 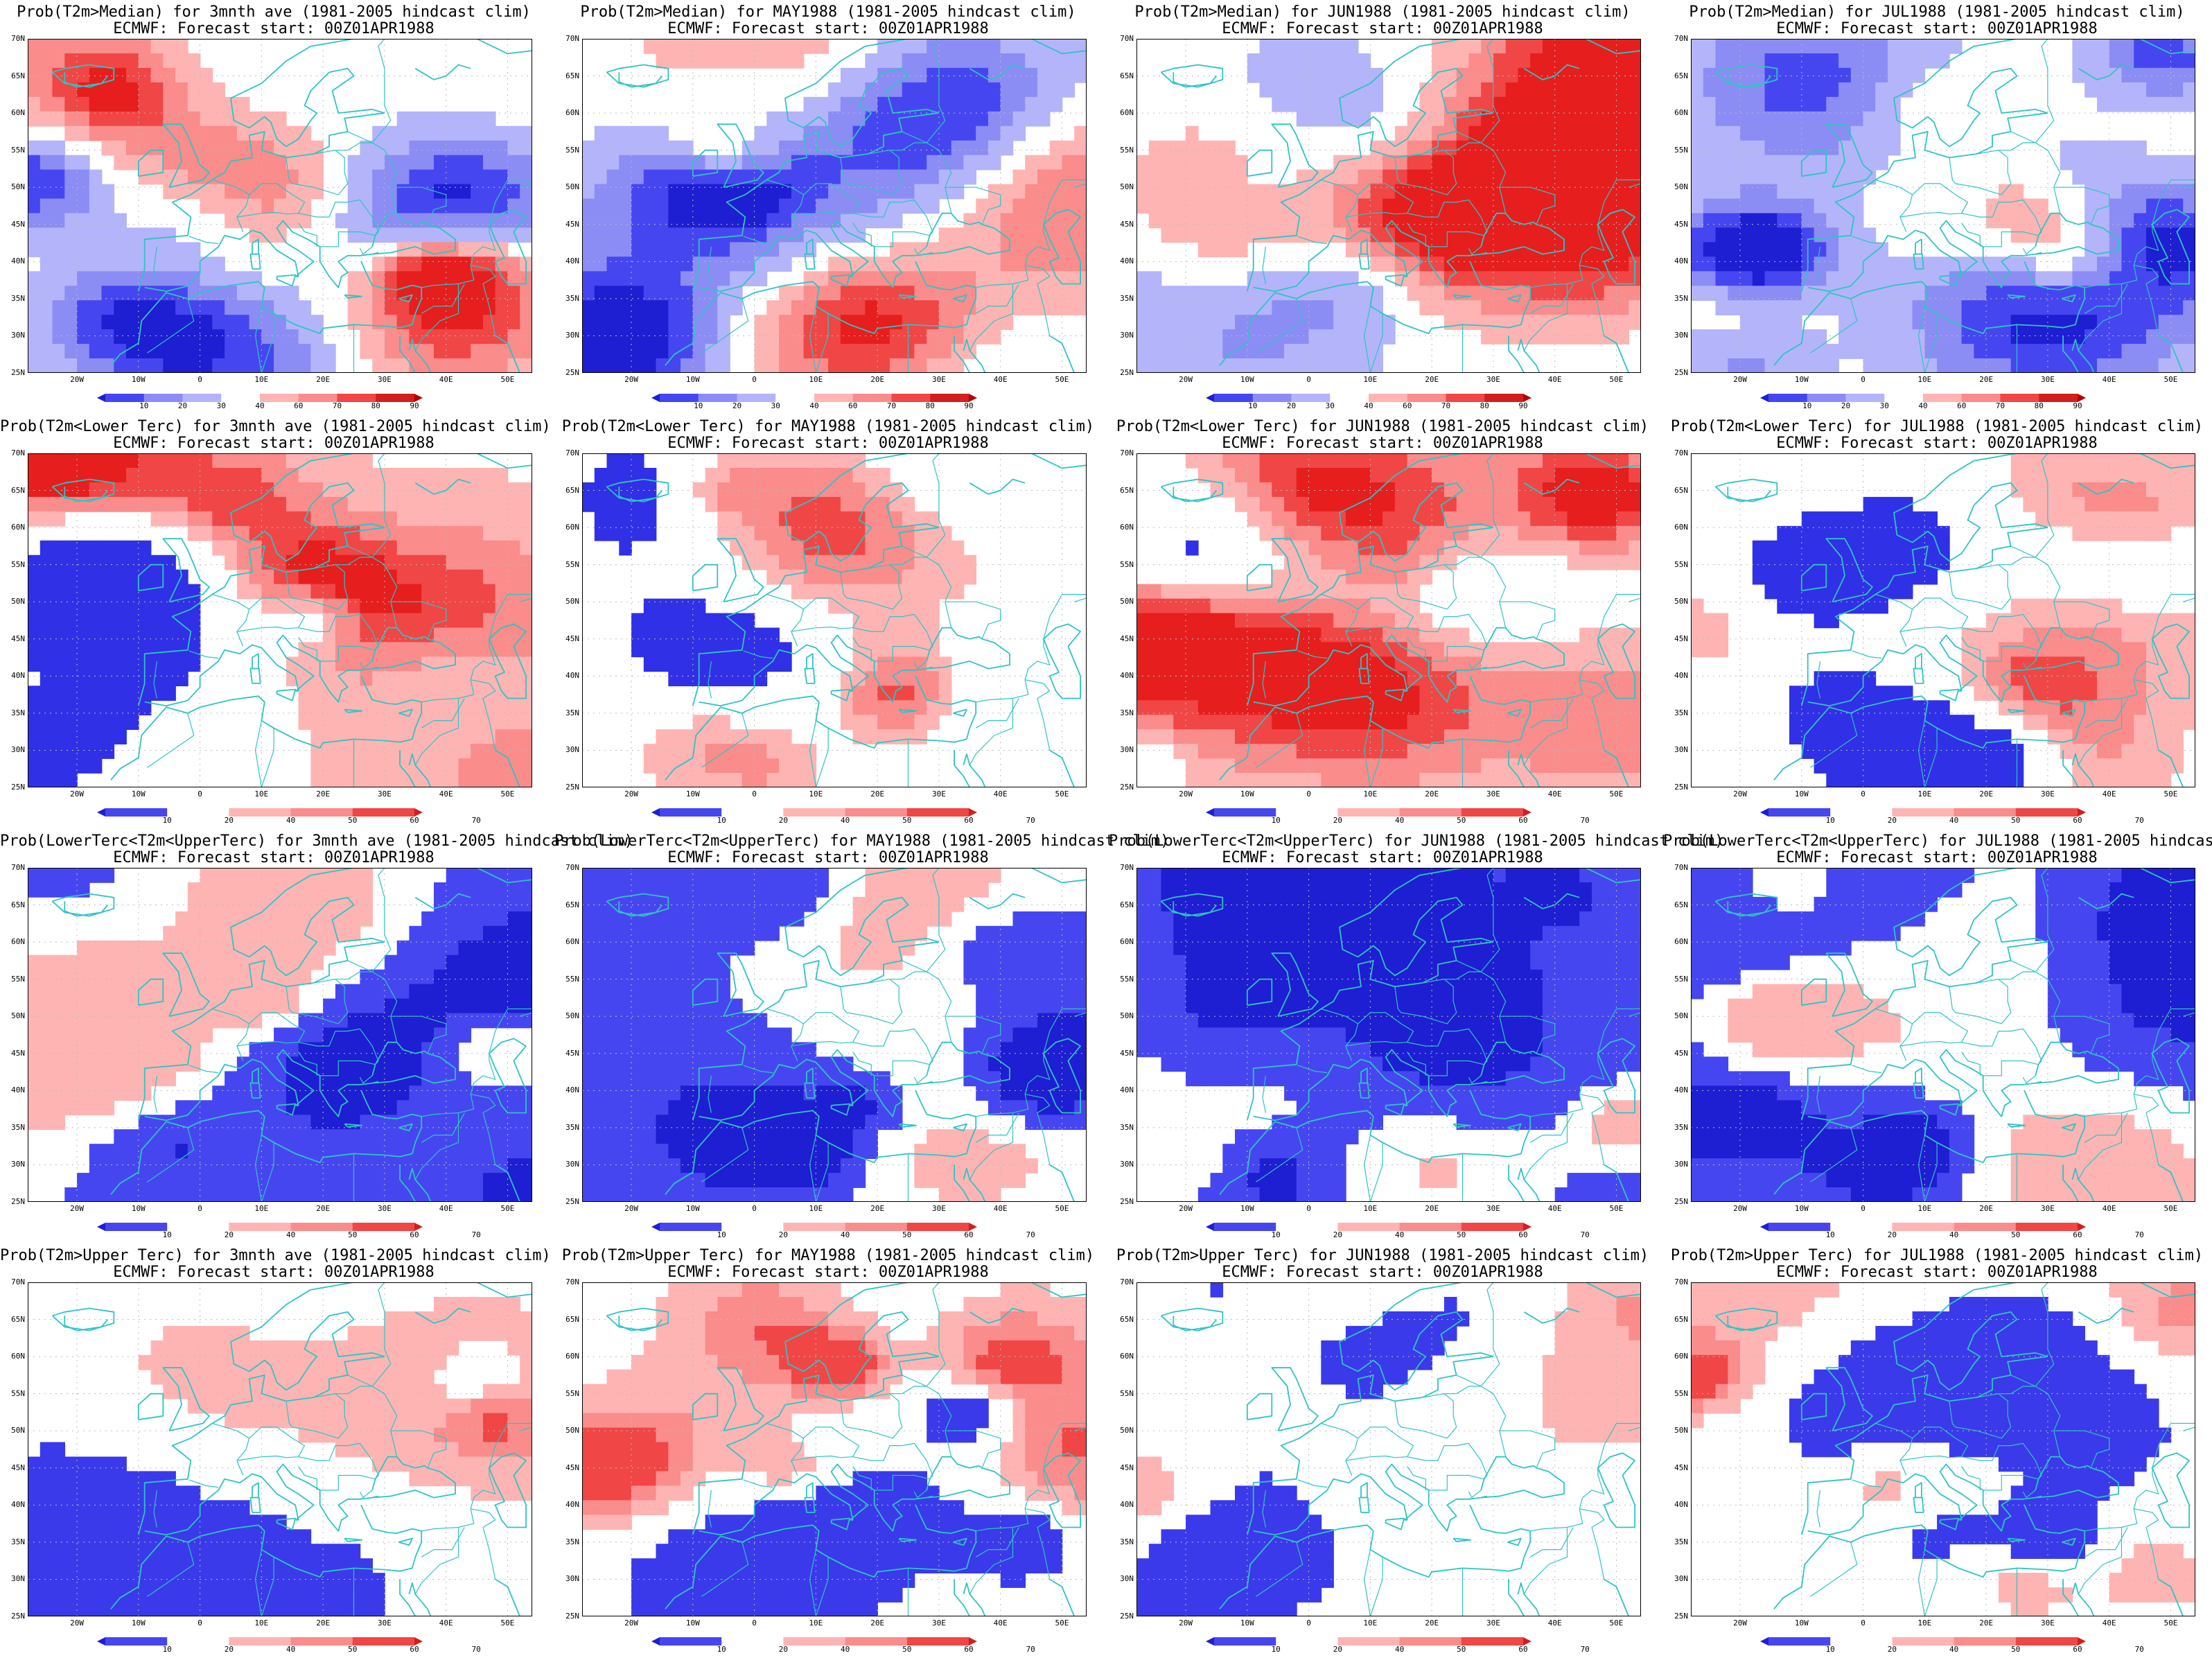 I want to click on colorbar: 10 20 30 40 60 70 80 90, so click(x=260, y=402).